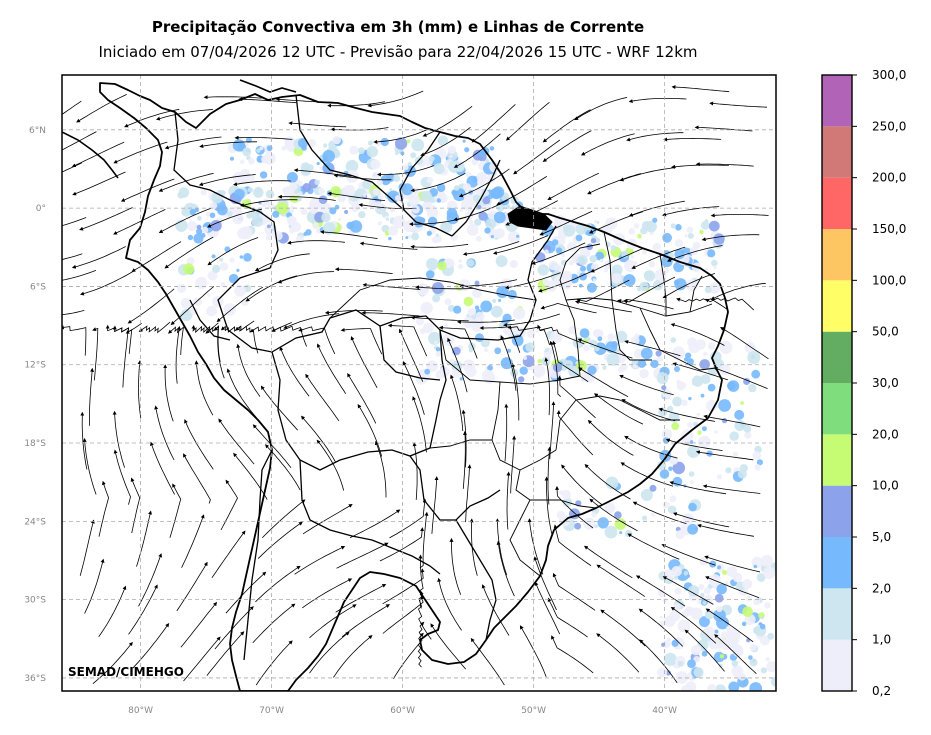 This screenshot has width=931, height=735. Describe the element at coordinates (35, 601) in the screenshot. I see `lat-tick-label: 30°S` at that location.